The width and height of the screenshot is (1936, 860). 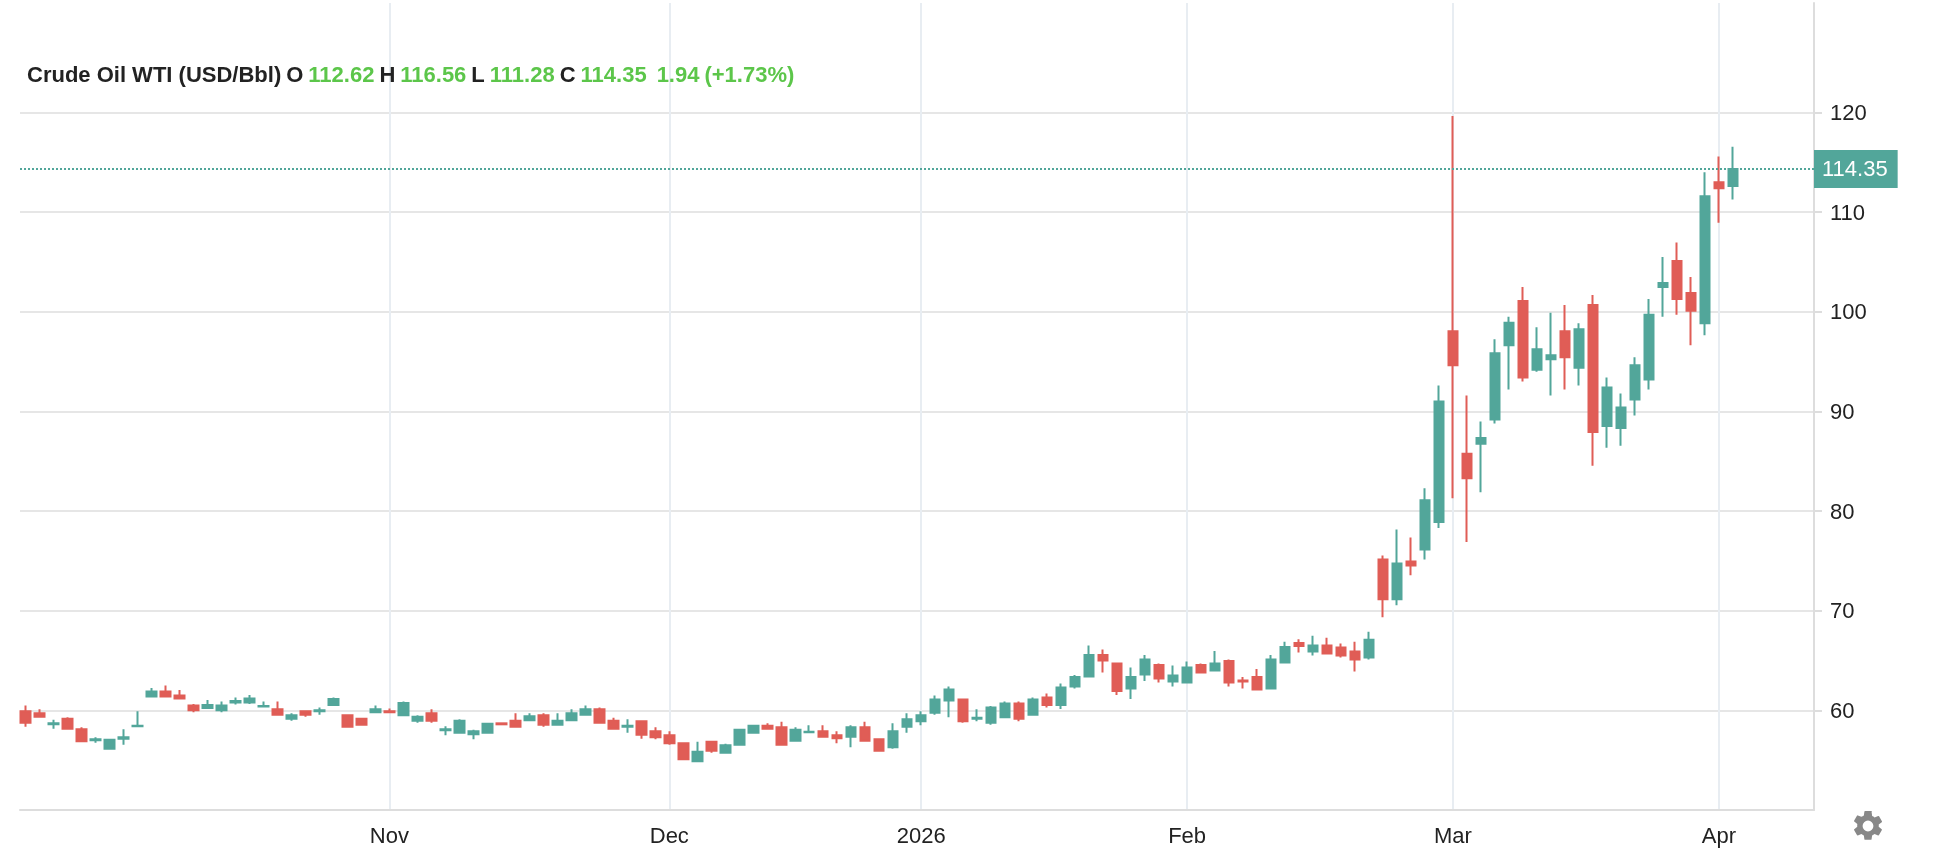 I want to click on ref-line-label: 114.35, so click(x=1855, y=169).